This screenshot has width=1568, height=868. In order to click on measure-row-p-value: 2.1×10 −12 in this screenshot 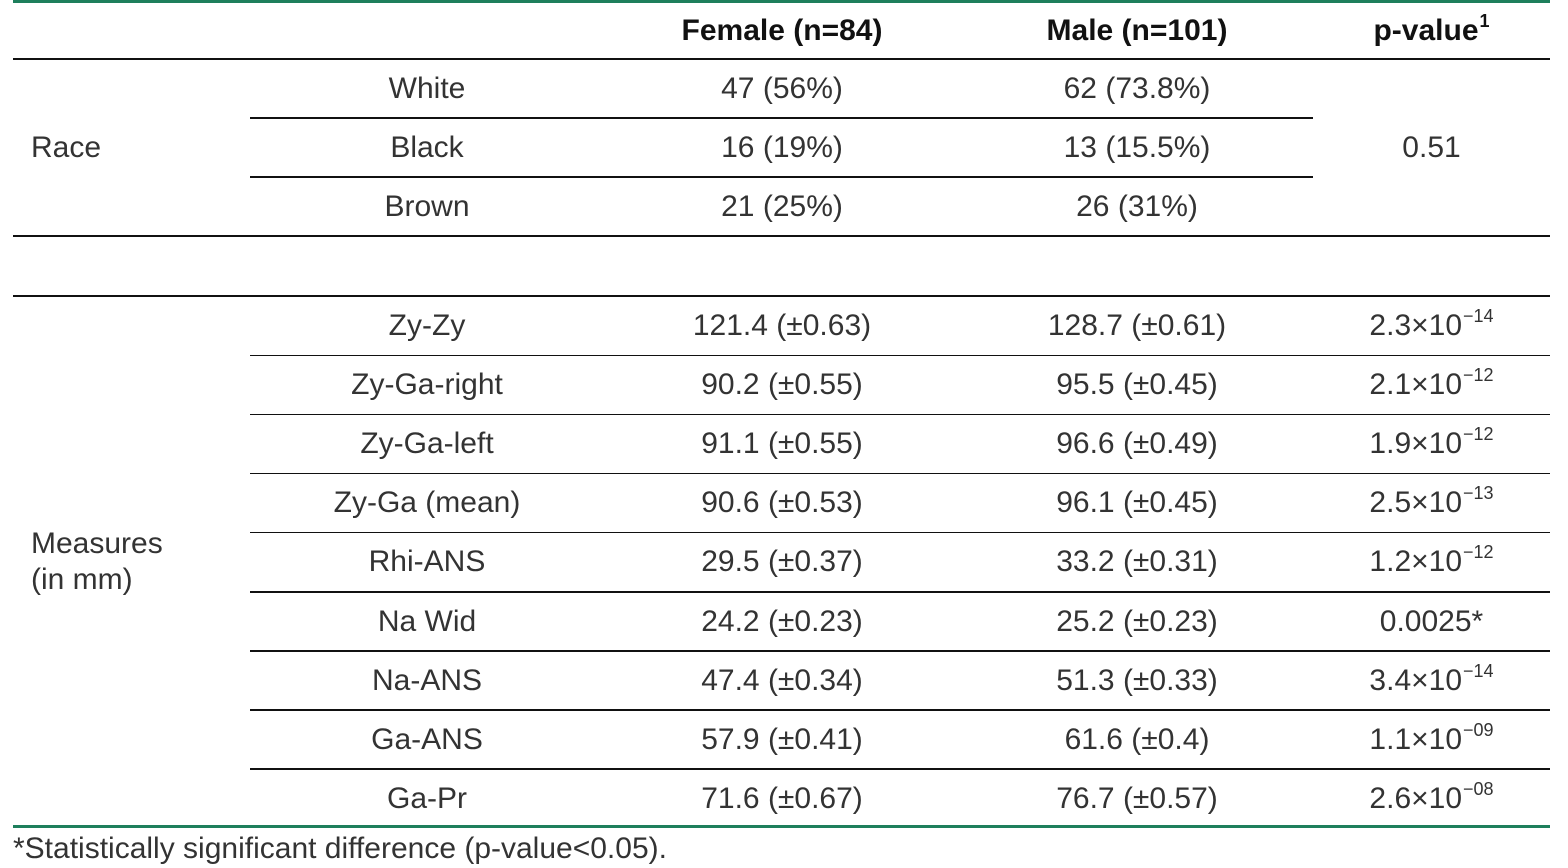, I will do `click(1431, 385)`.